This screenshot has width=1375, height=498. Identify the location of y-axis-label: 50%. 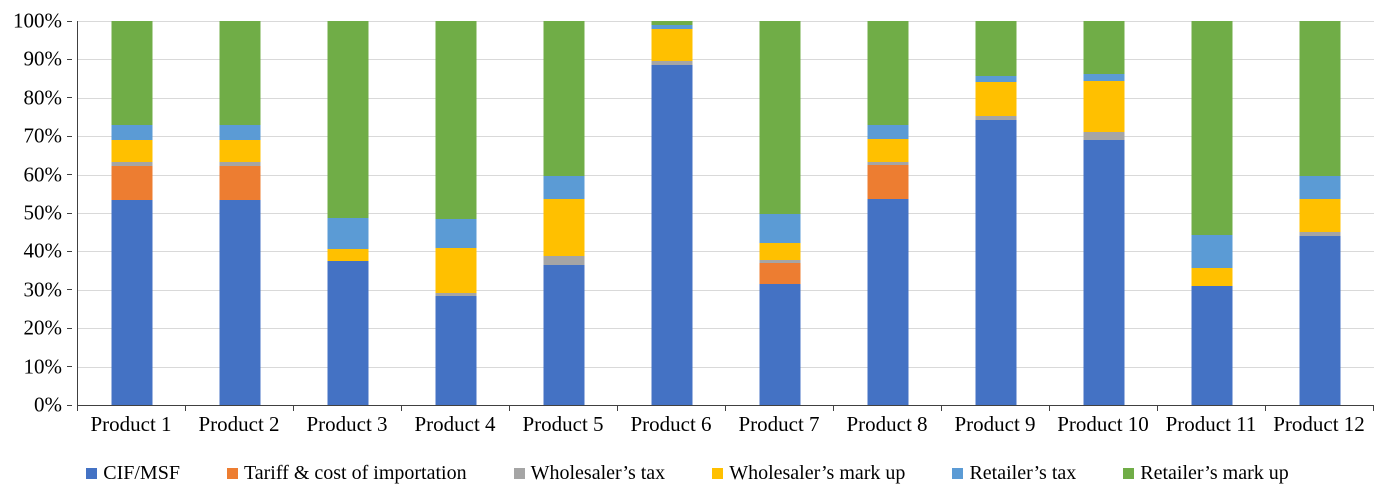
(43, 212).